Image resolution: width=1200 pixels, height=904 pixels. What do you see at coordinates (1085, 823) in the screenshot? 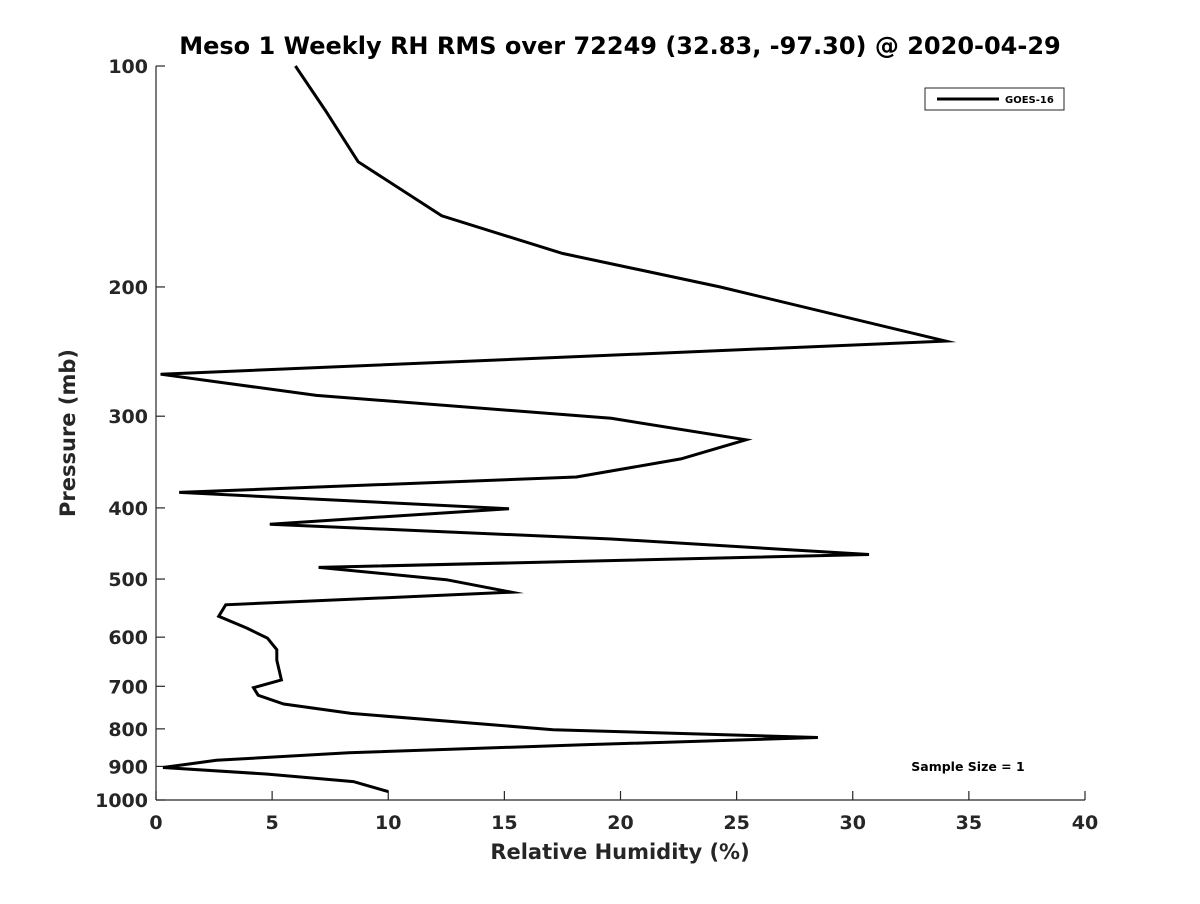
I see `x-tick-label: 40` at bounding box center [1085, 823].